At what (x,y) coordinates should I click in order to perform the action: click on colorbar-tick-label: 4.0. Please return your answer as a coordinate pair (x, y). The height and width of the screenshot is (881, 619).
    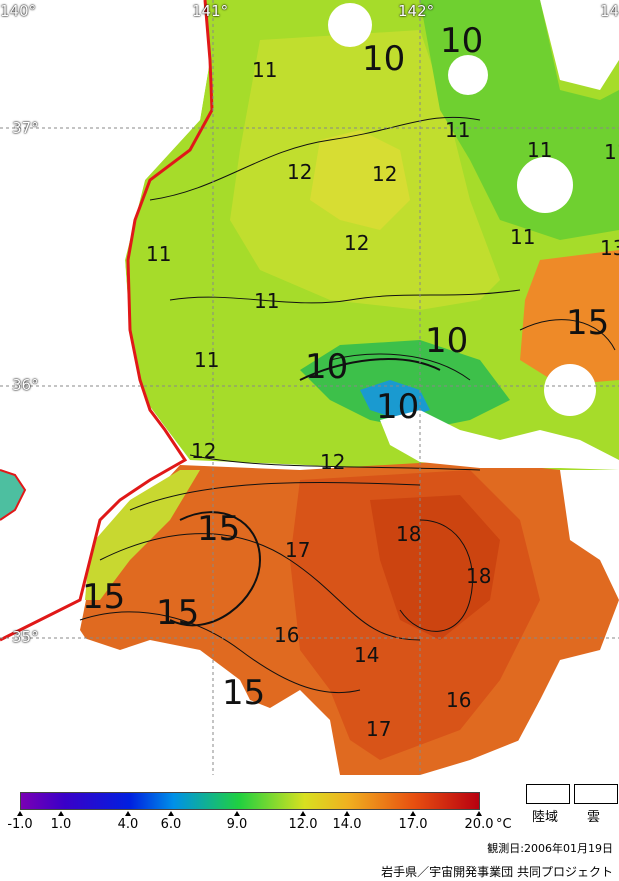
    Looking at the image, I should click on (128, 824).